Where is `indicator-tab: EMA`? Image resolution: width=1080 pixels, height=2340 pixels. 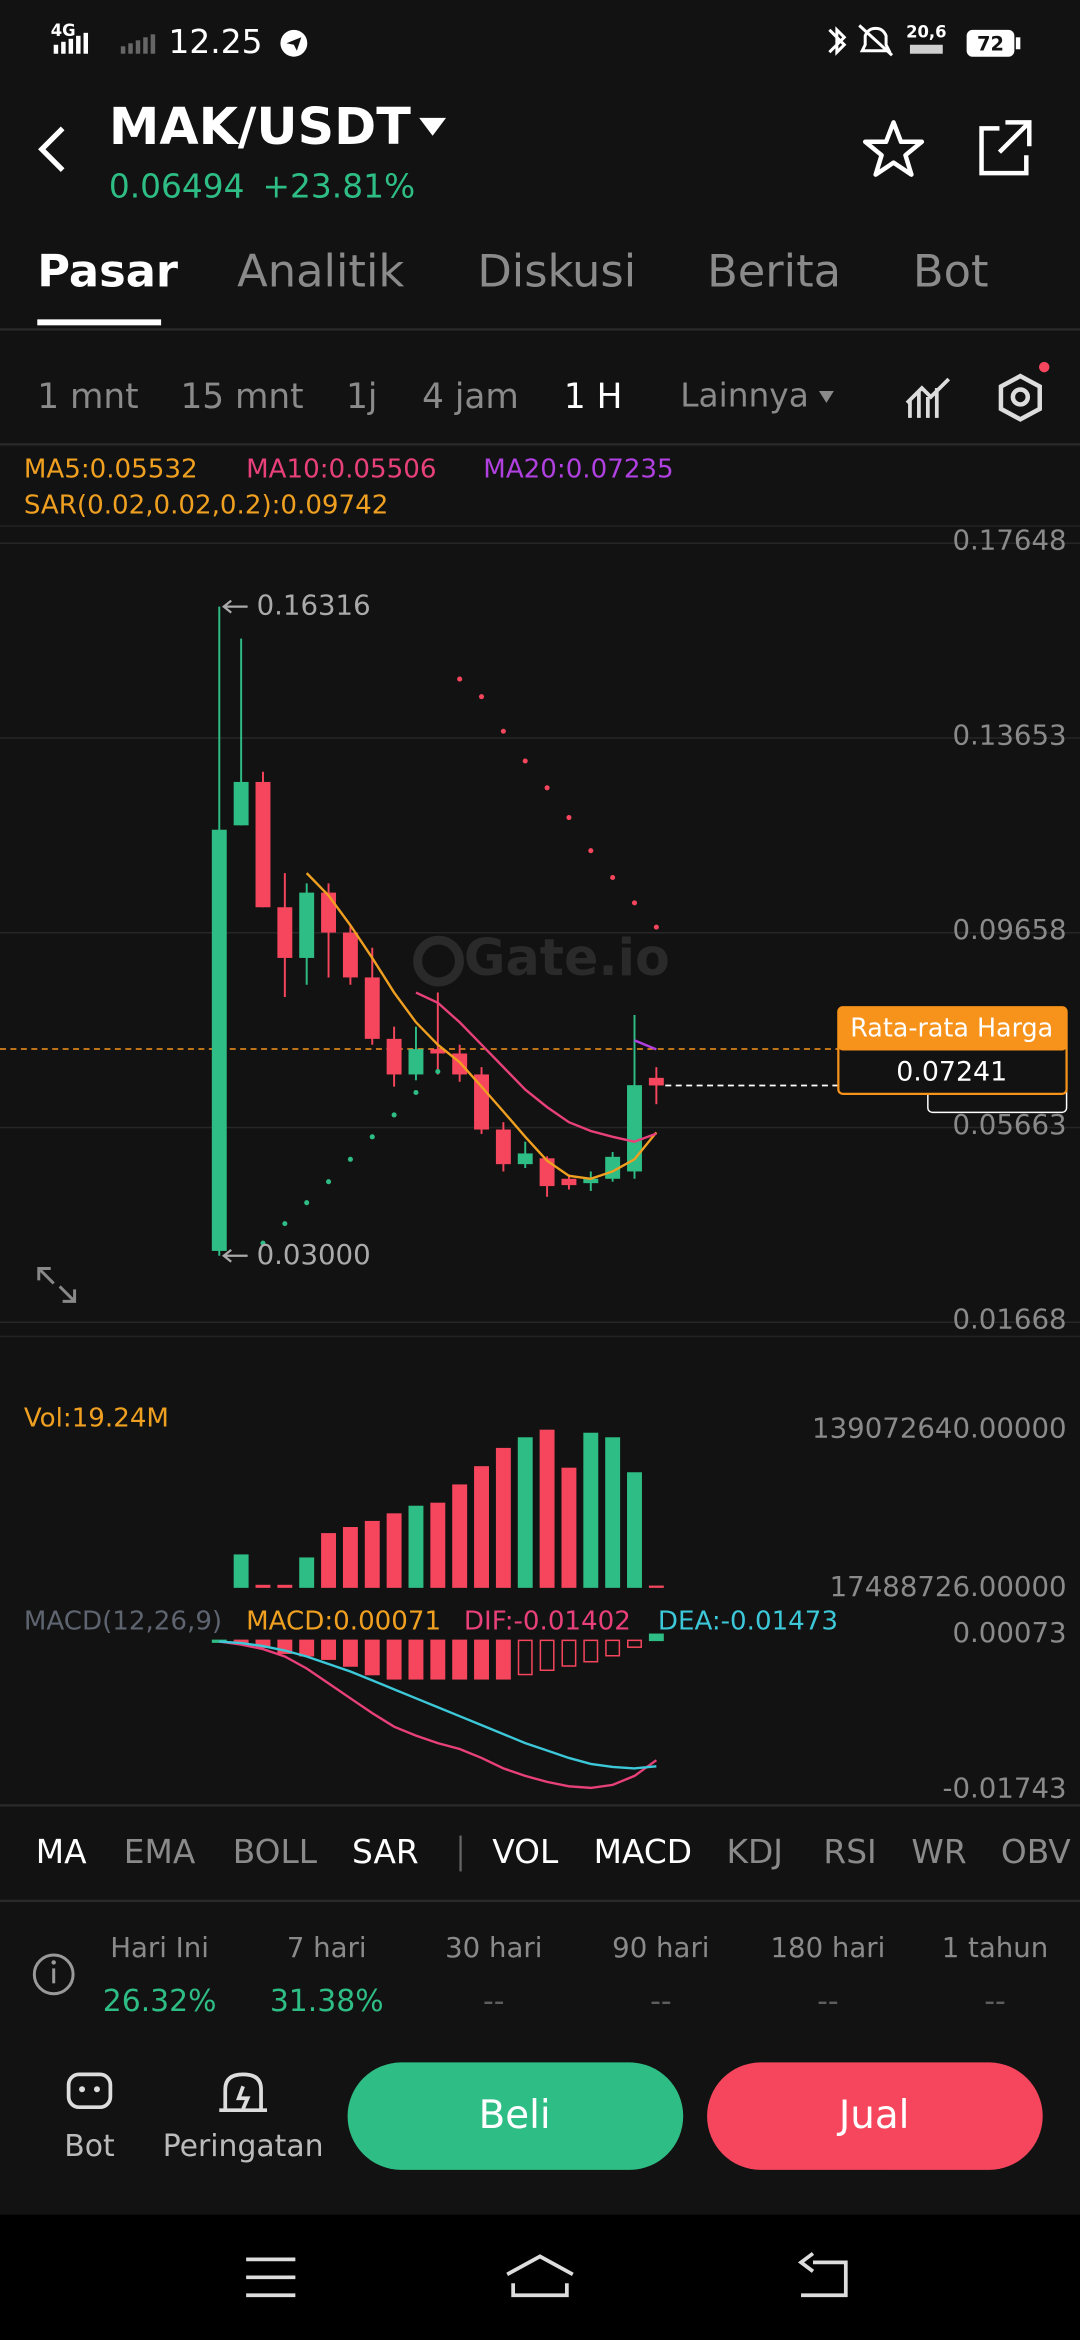 indicator-tab: EMA is located at coordinates (160, 1852).